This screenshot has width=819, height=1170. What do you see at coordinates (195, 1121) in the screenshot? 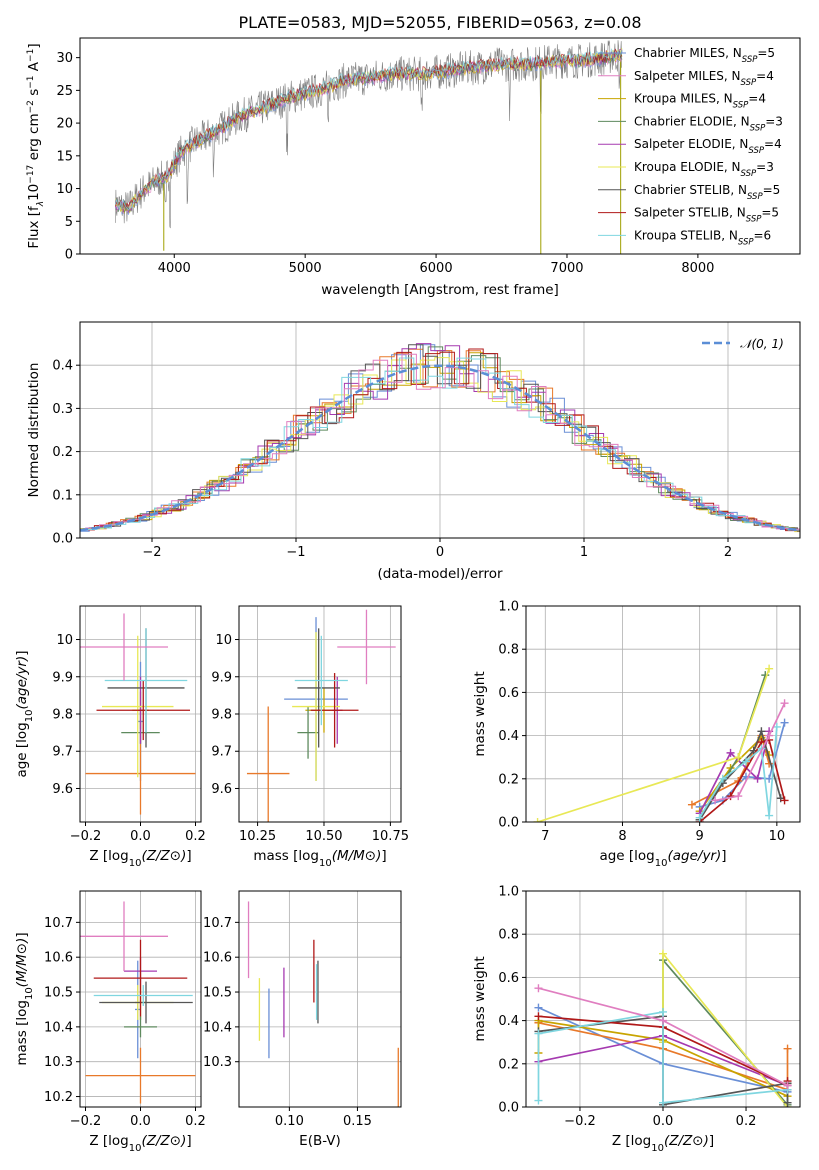
I see `mass-vs-Z-xtick-label: 0.2` at bounding box center [195, 1121].